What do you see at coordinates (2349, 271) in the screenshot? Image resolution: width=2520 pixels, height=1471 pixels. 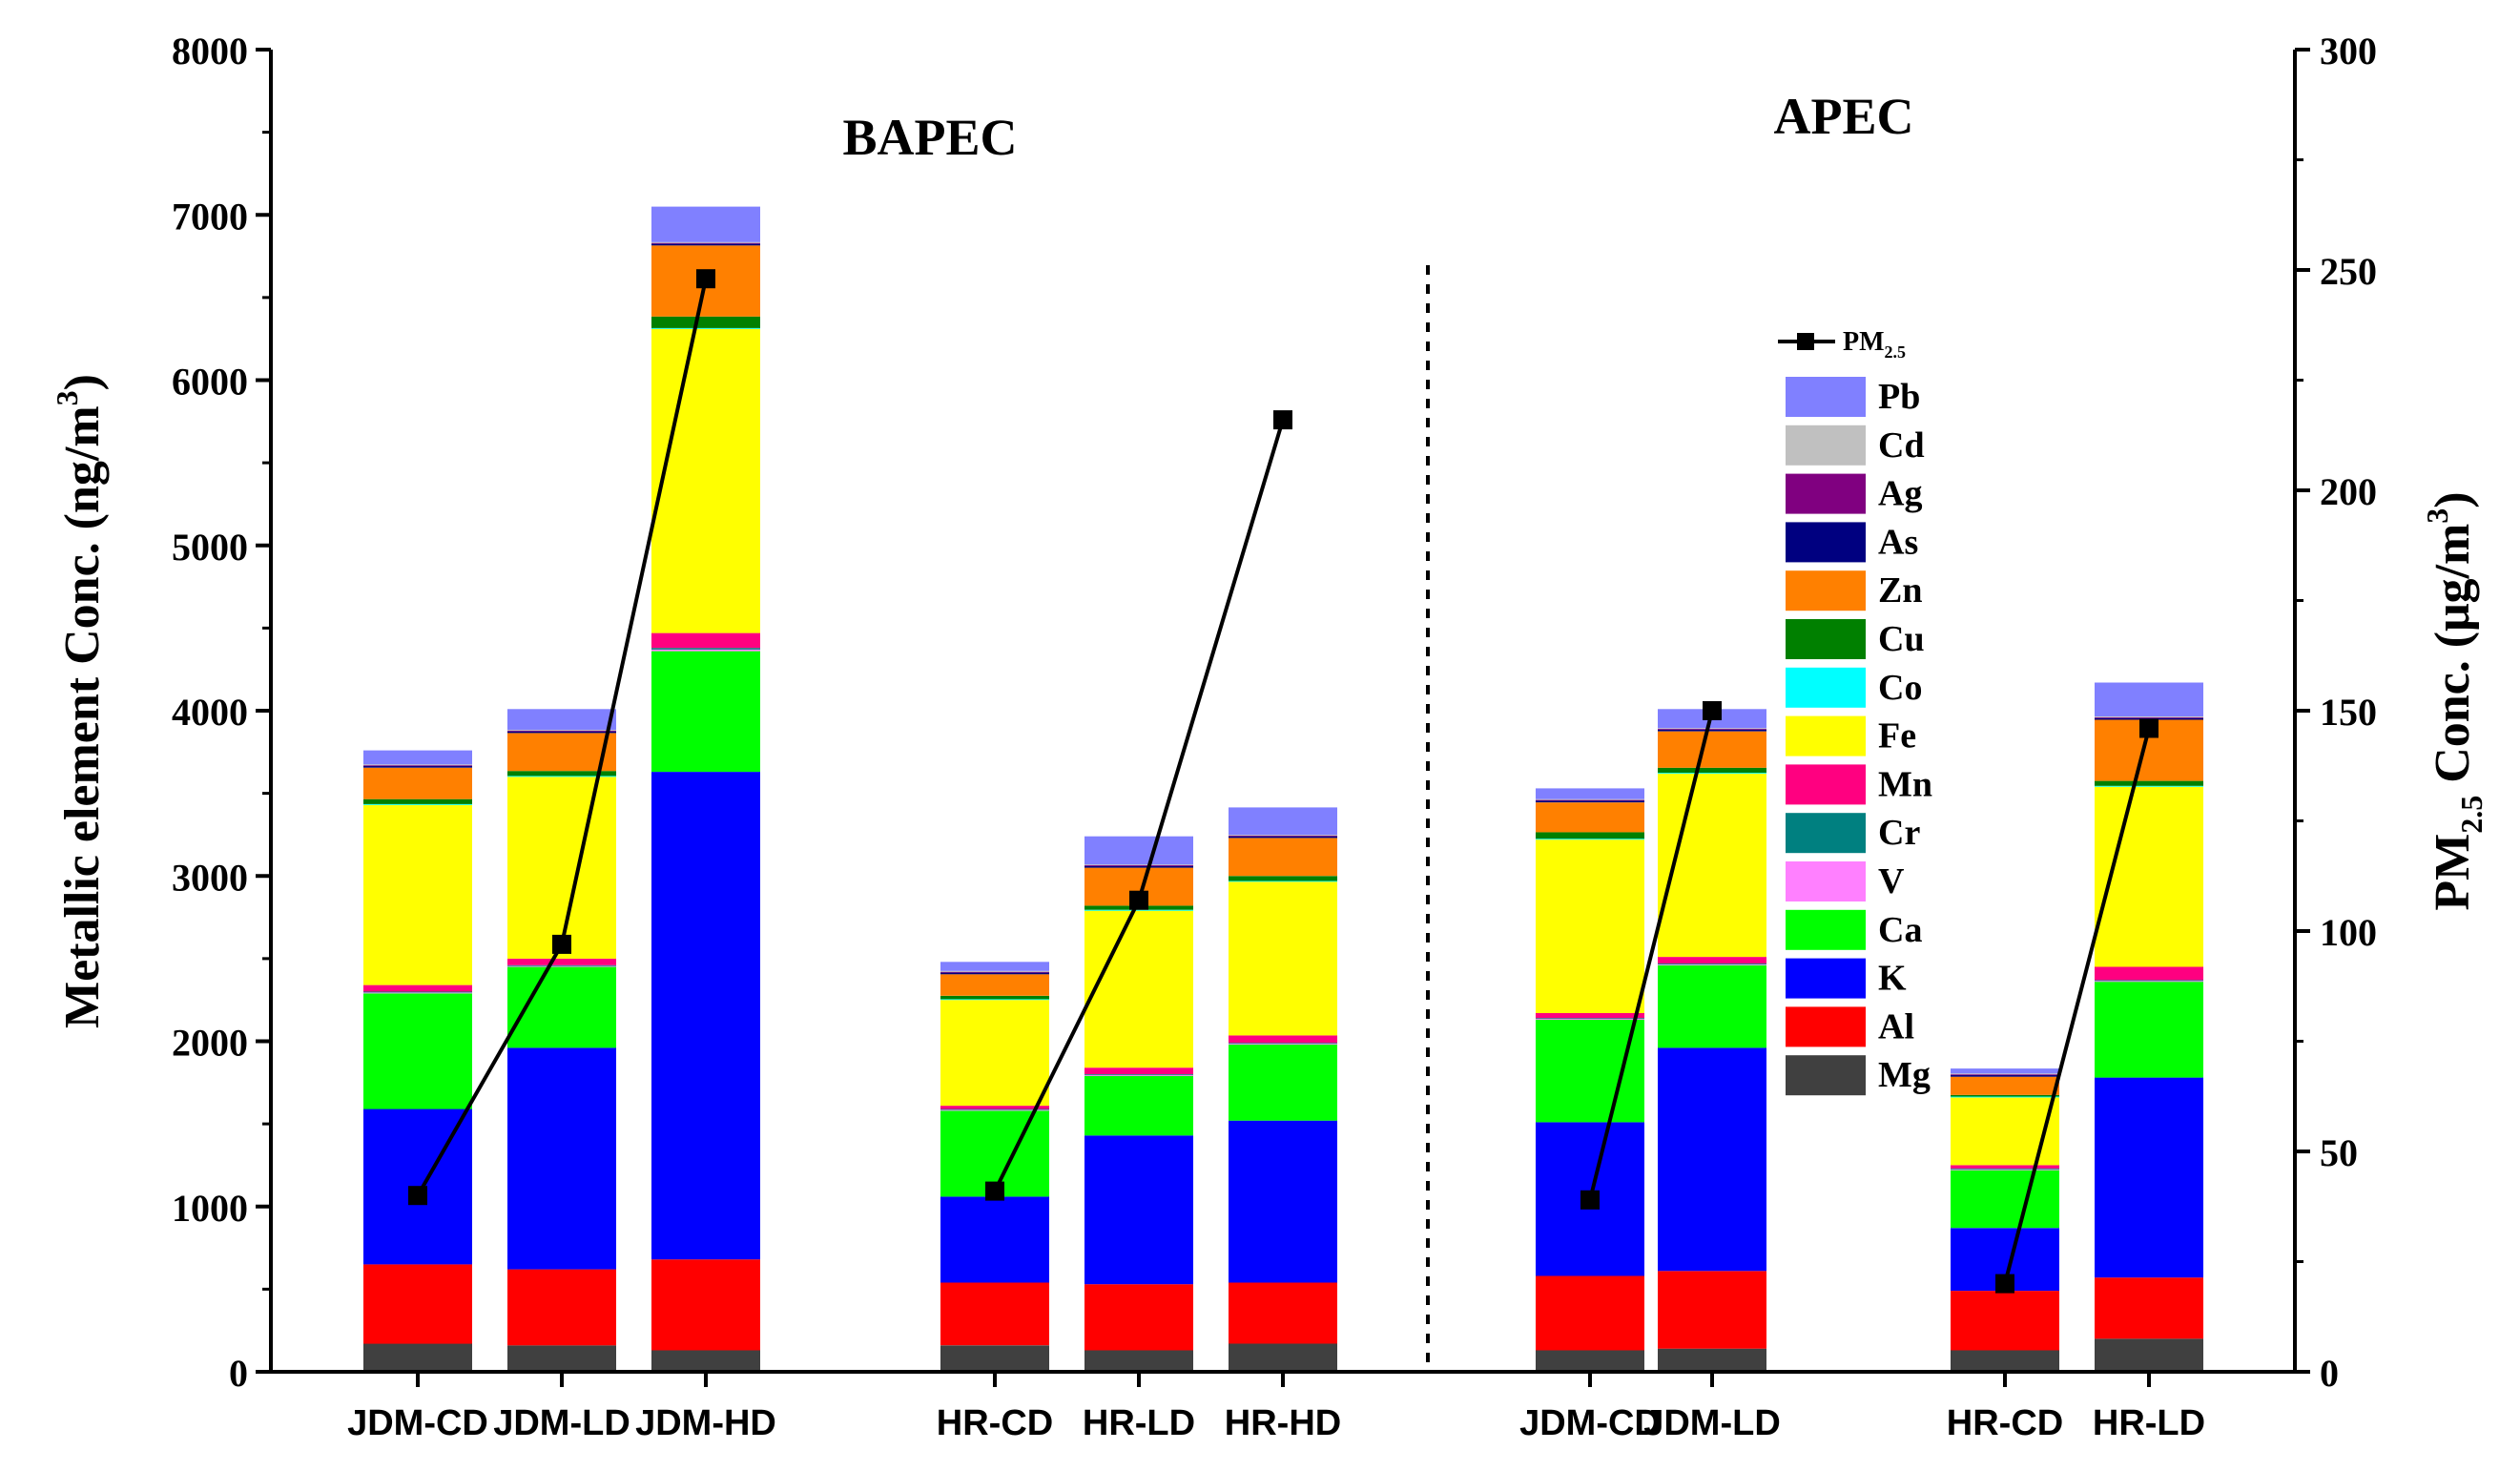 I see `y2-tick-label-5: 250` at bounding box center [2349, 271].